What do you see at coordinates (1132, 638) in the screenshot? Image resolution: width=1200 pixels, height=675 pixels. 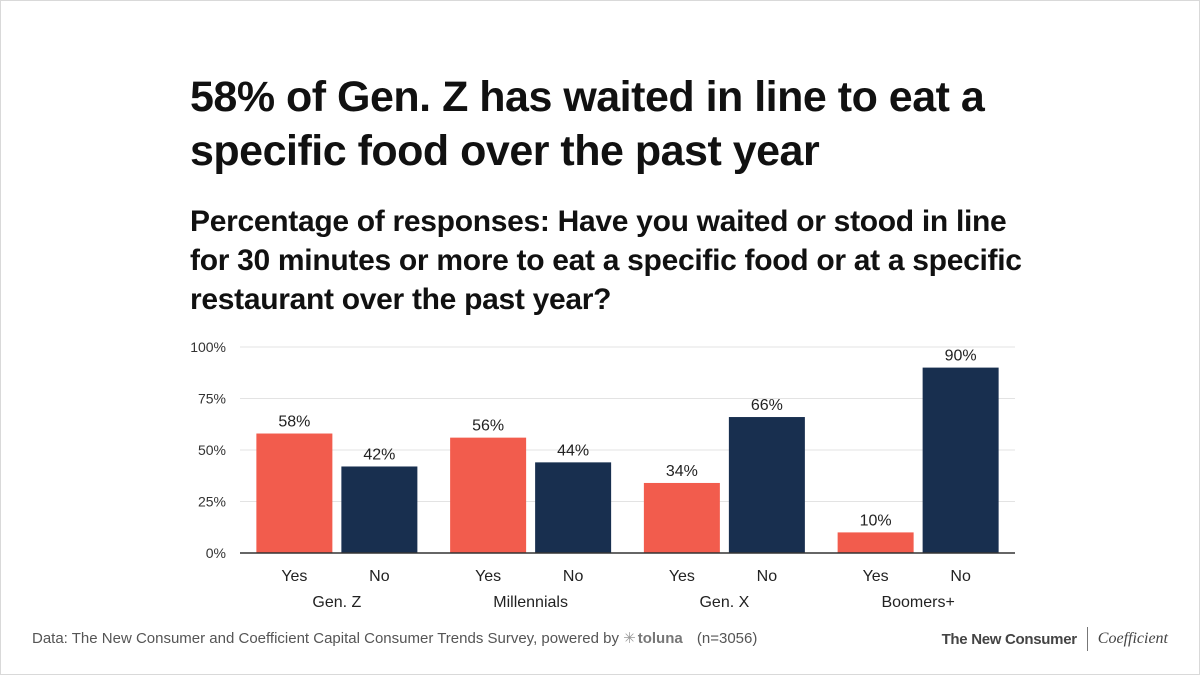 I see `coefficient-logo: Coefficient` at bounding box center [1132, 638].